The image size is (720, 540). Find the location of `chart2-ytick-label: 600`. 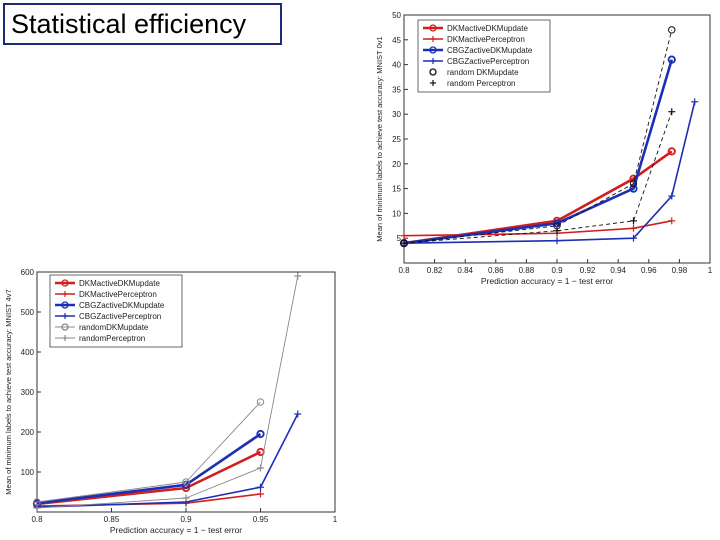

chart2-ytick-label: 600 is located at coordinates (28, 272).